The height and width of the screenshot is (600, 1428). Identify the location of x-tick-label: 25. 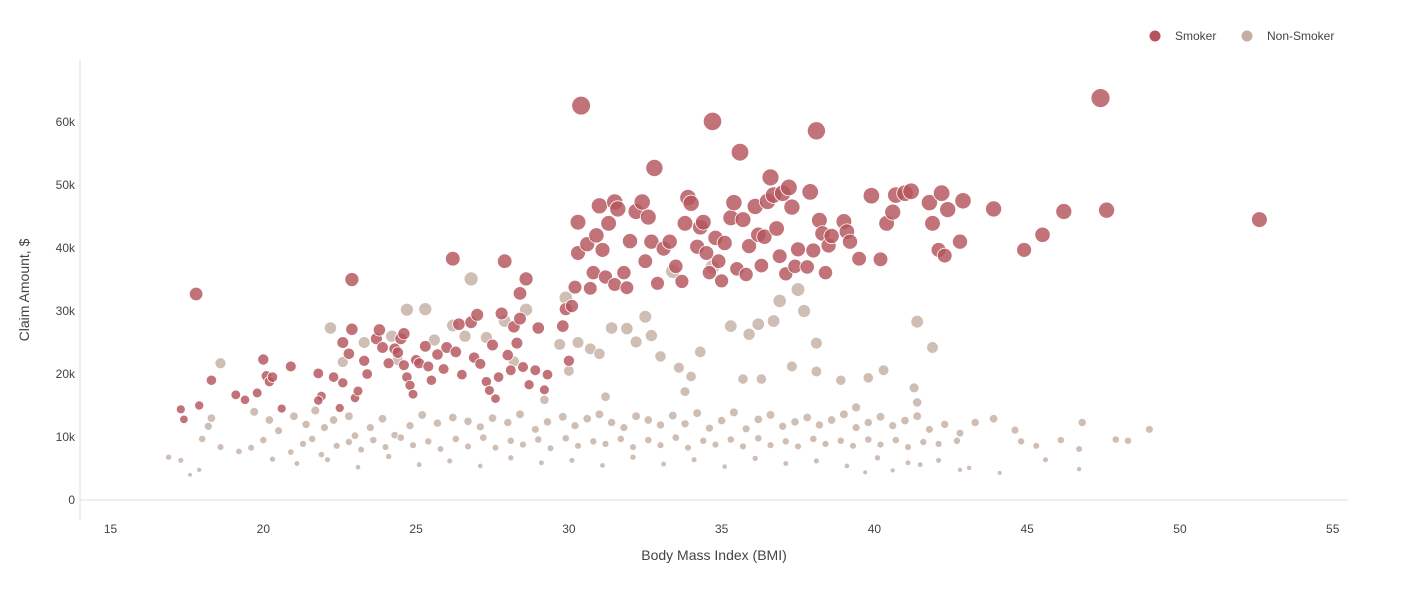
(416, 529).